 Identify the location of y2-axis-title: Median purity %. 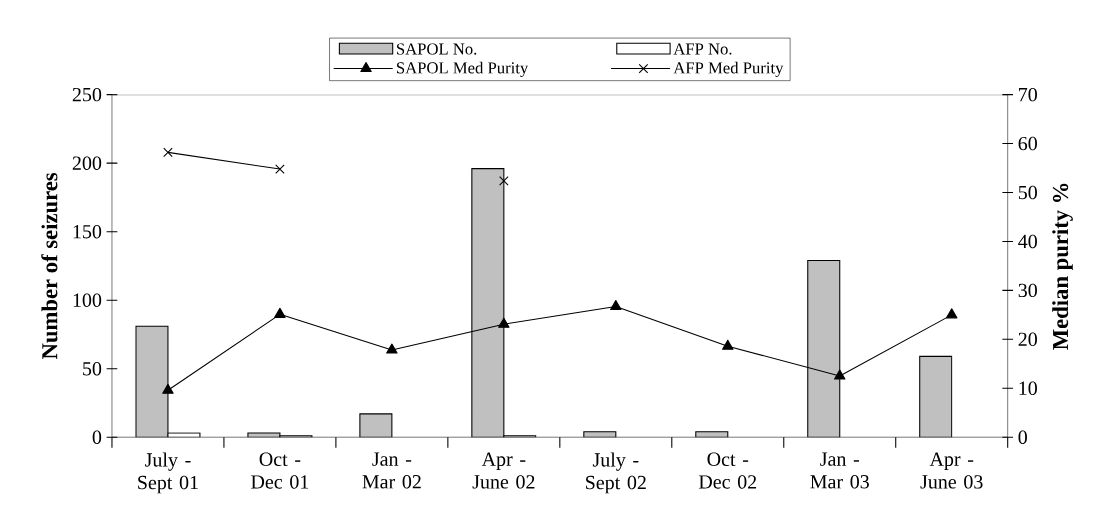
(1062, 266).